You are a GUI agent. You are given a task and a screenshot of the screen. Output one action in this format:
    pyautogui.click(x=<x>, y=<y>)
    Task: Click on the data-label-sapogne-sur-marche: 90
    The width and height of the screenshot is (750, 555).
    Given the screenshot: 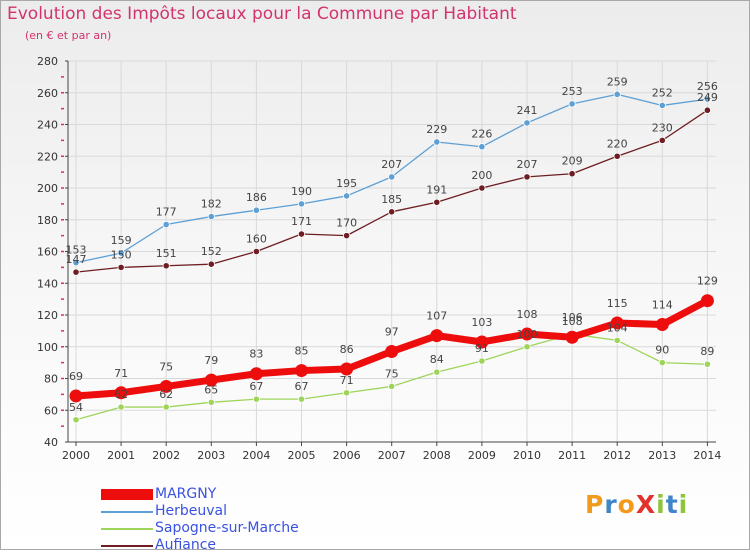 What is the action you would take?
    pyautogui.click(x=662, y=350)
    